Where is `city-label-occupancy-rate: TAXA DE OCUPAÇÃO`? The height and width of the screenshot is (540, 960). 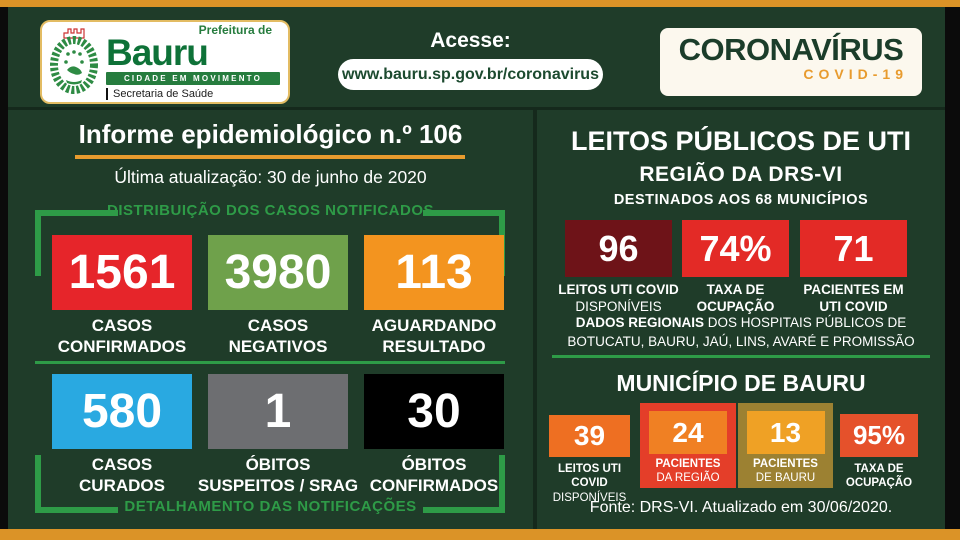 city-label-occupancy-rate: TAXA DE OCUPAÇÃO is located at coordinates (879, 476).